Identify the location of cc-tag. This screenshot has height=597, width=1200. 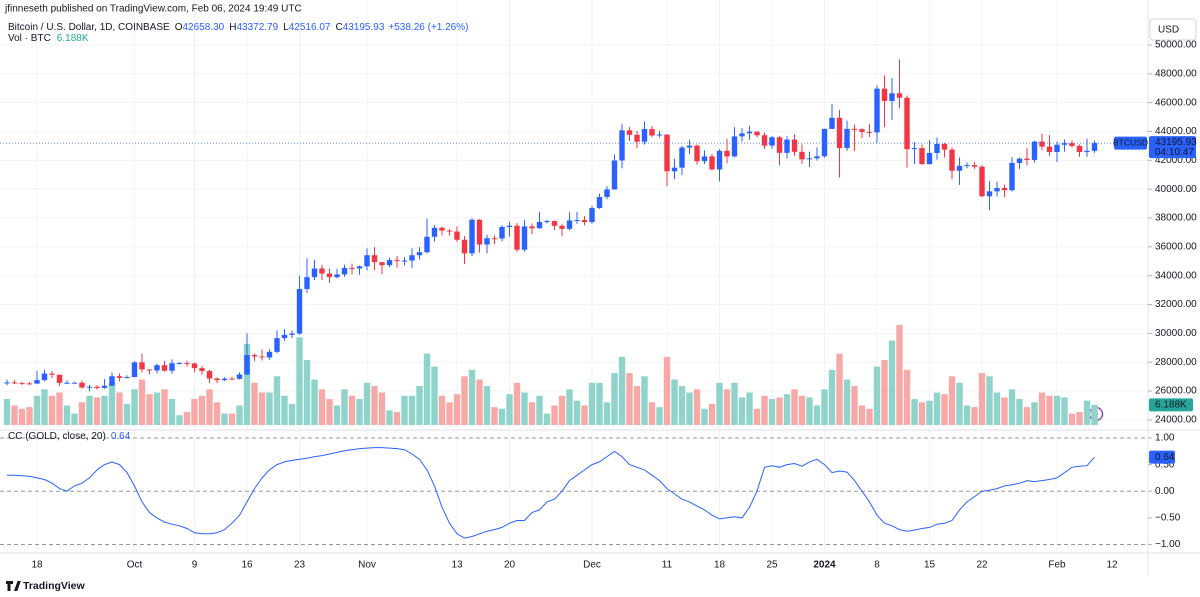
(1162, 457).